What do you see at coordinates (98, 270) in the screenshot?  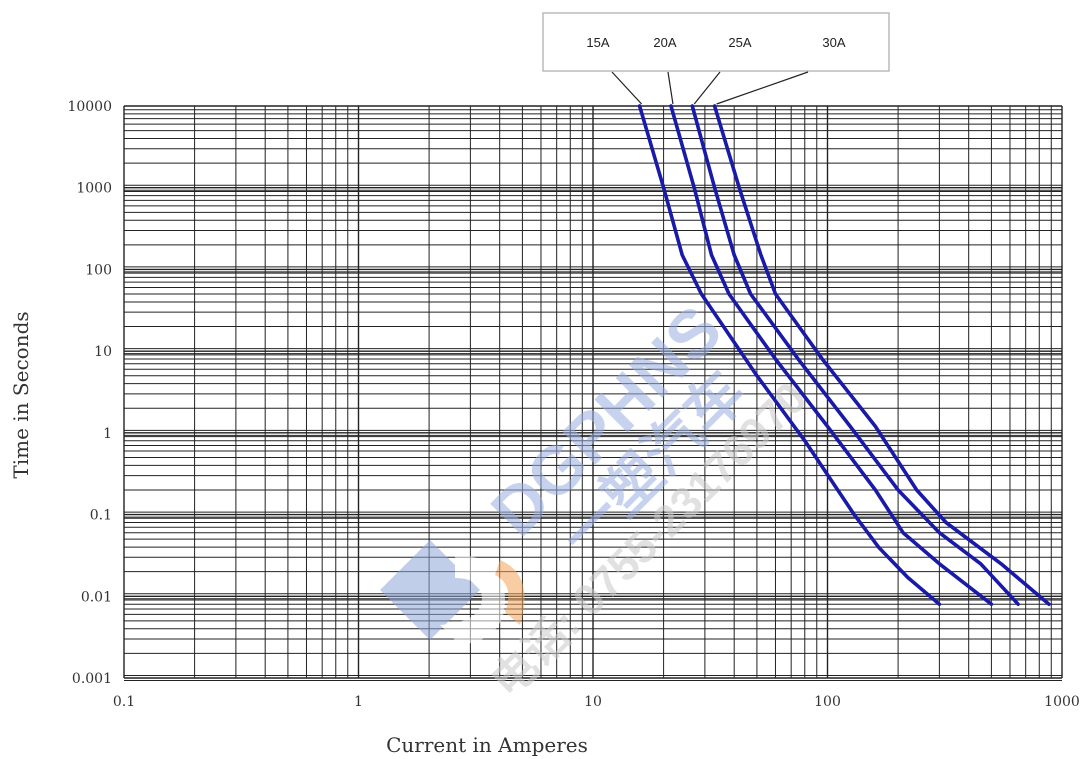 I see `y-tick-label: 100` at bounding box center [98, 270].